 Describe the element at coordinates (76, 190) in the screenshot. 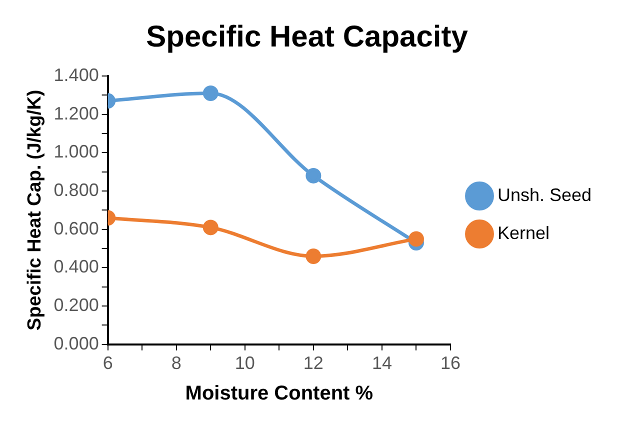

I see `y-tick-label: 0.800` at that location.